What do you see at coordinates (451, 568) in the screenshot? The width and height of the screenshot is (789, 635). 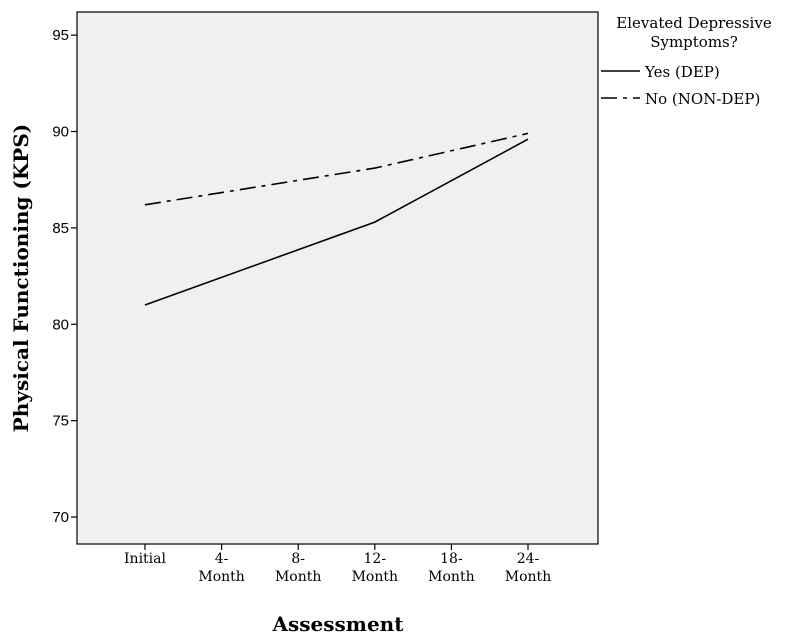 I see `x-tick-label: 18-Month` at bounding box center [451, 568].